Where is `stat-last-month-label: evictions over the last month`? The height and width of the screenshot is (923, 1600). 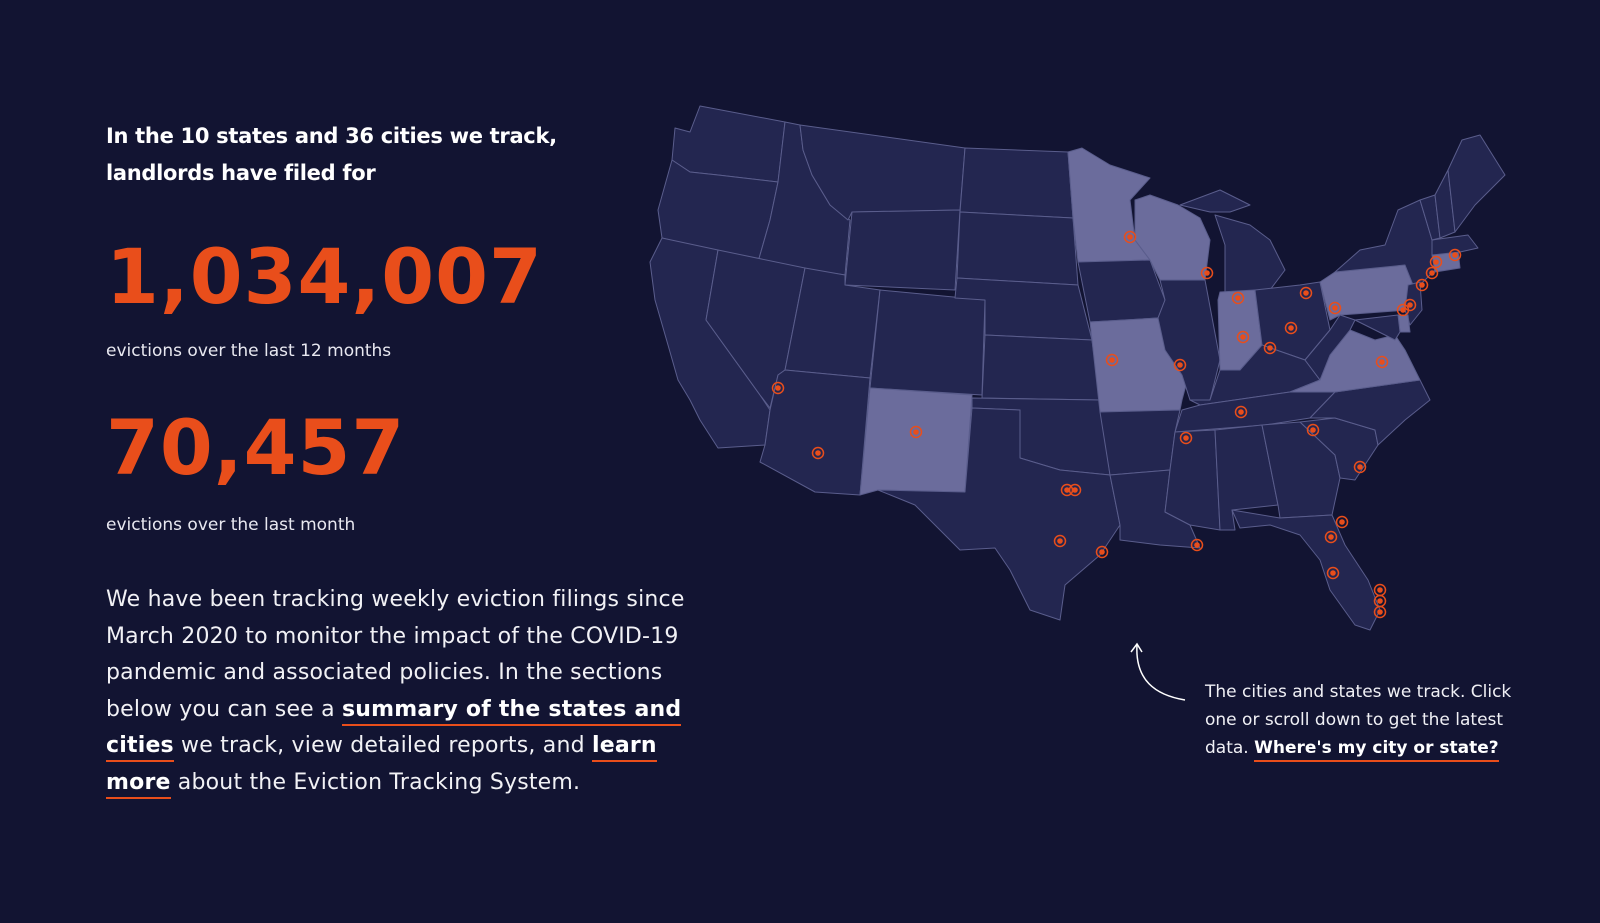
stat-last-month-label: evictions over the last month is located at coordinates (231, 525).